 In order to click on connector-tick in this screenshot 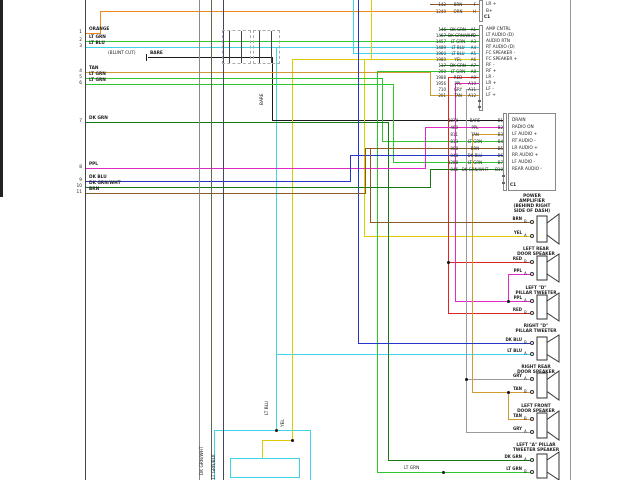, I will do `click(259, 47)`.